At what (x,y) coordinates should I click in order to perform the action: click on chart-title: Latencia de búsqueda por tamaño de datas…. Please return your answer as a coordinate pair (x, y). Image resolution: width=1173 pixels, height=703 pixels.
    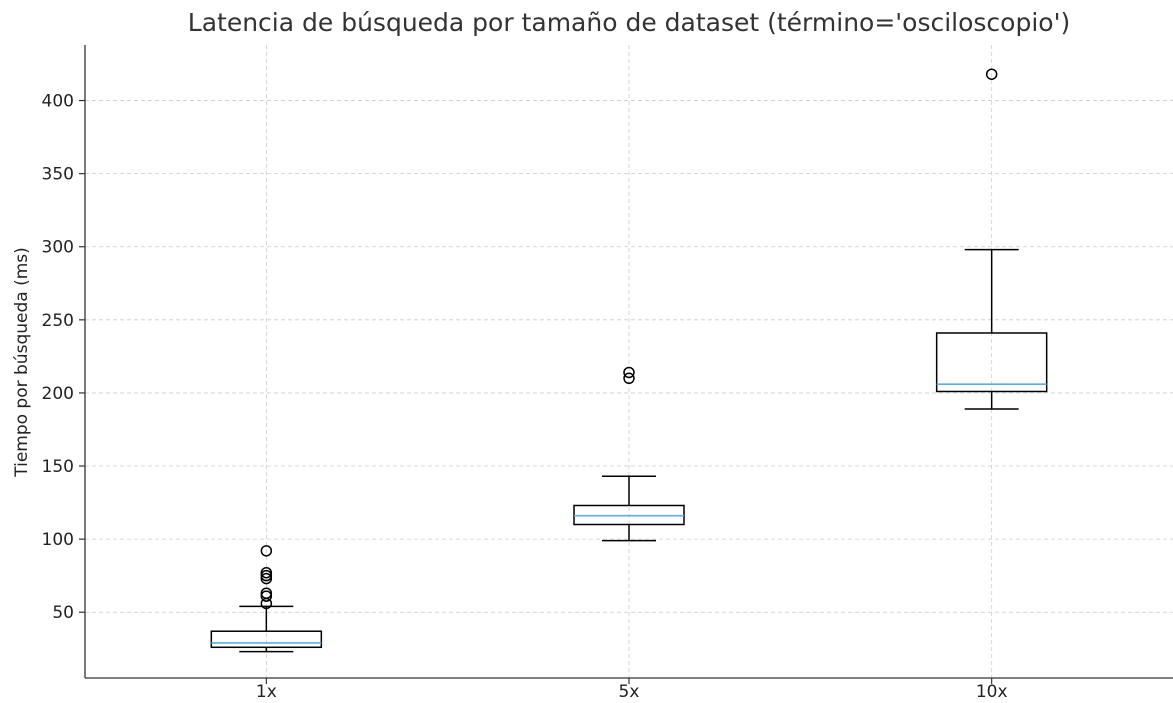
    Looking at the image, I should click on (629, 22).